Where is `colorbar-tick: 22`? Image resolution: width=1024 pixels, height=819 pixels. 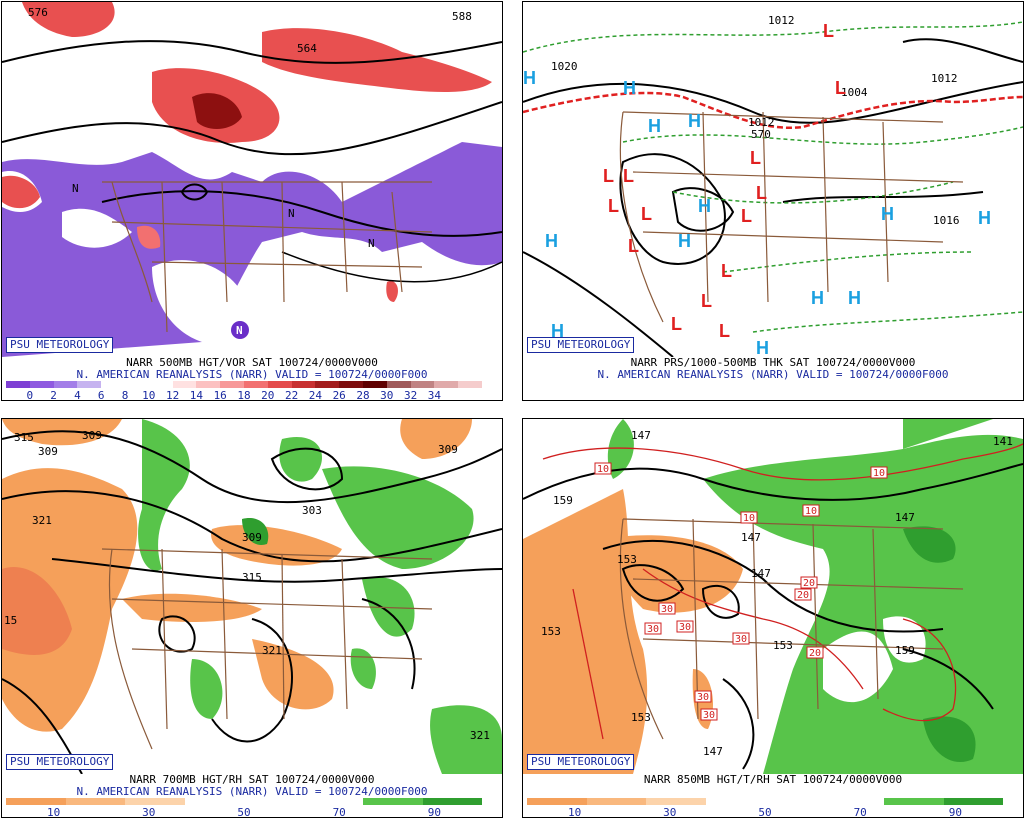 colorbar-tick: 22 is located at coordinates (291, 395).